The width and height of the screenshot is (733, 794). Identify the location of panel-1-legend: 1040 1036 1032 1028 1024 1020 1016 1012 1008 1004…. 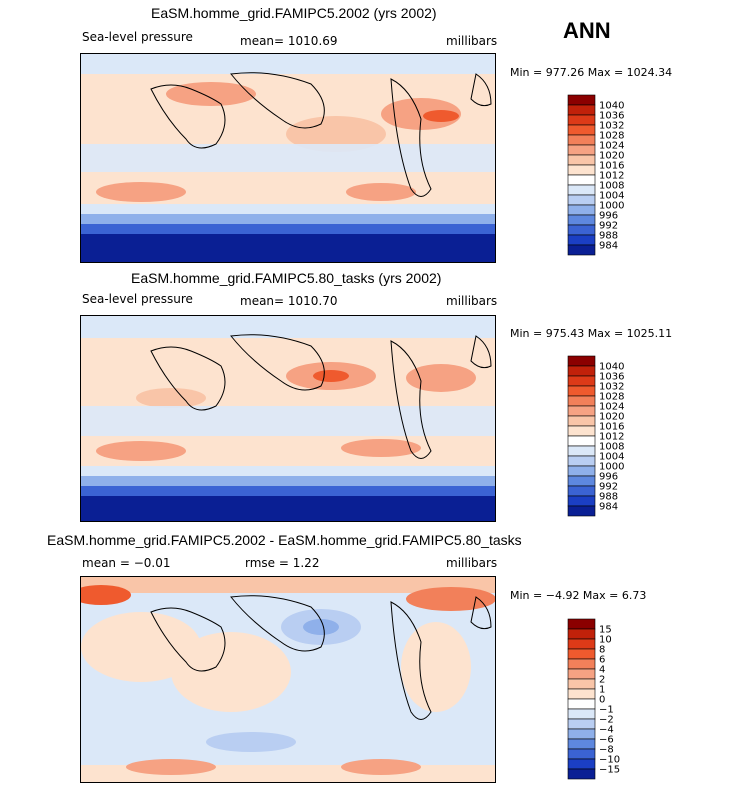
(606, 180).